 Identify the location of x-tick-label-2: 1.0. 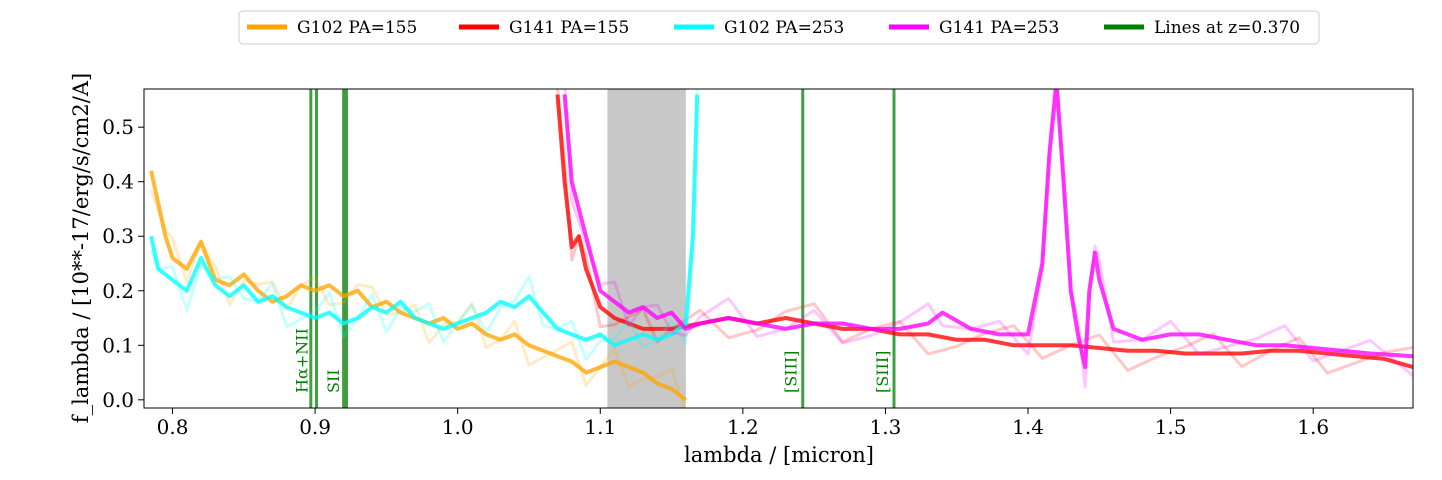
(458, 427).